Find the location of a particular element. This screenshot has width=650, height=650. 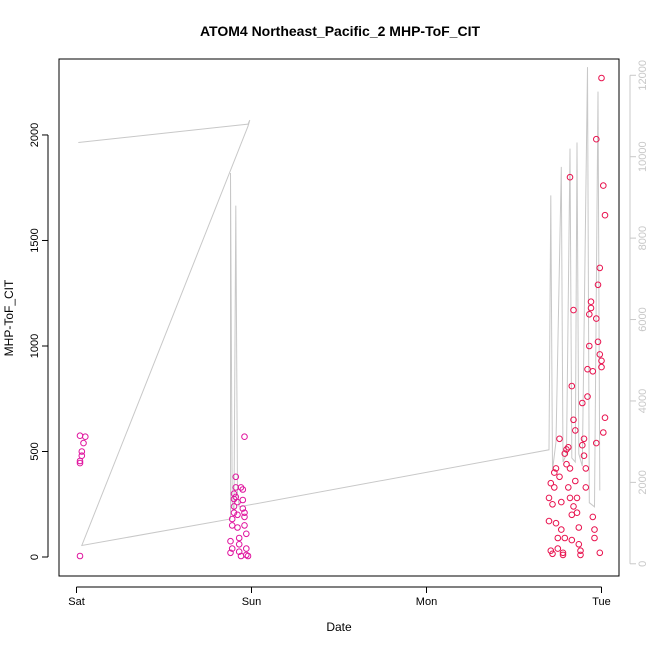

y-tick-label: 1500 is located at coordinates (35, 240).